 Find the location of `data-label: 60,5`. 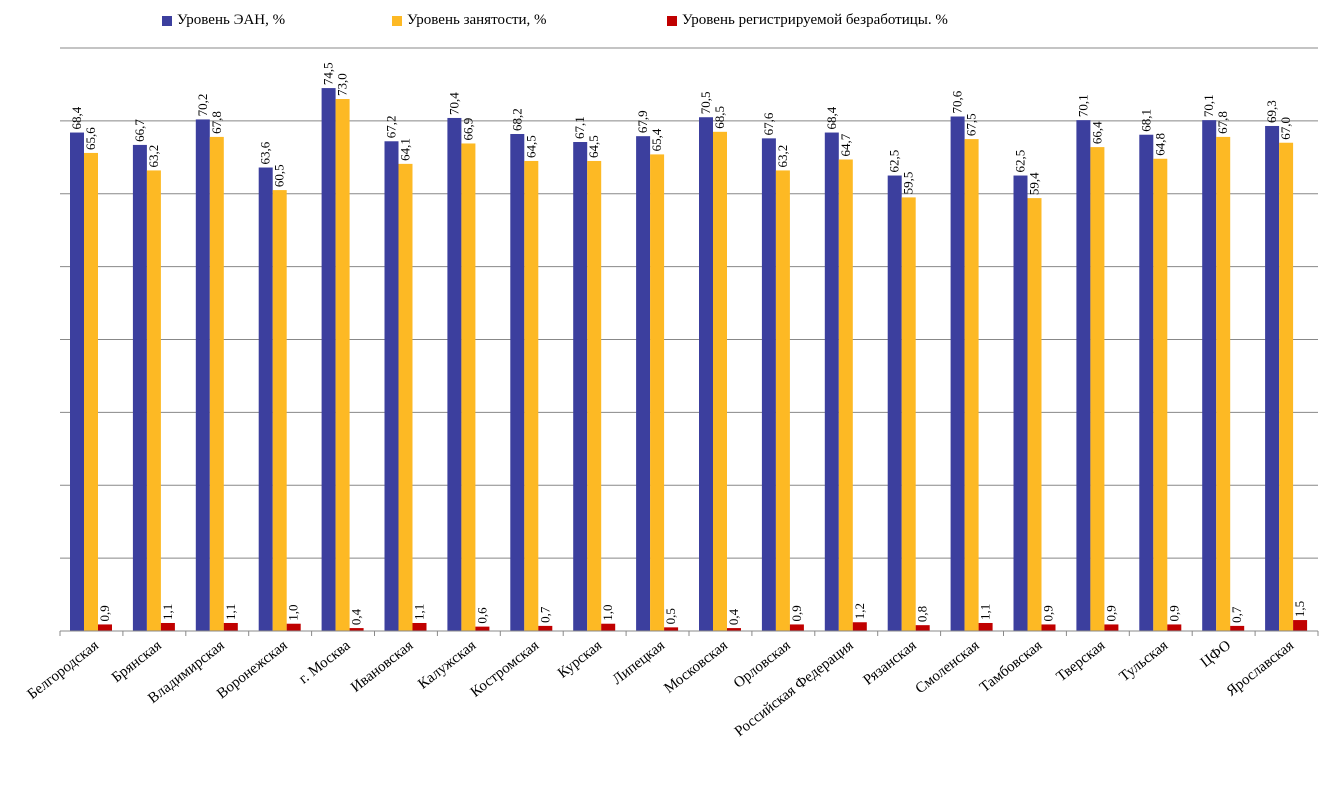

data-label: 60,5 is located at coordinates (279, 175).